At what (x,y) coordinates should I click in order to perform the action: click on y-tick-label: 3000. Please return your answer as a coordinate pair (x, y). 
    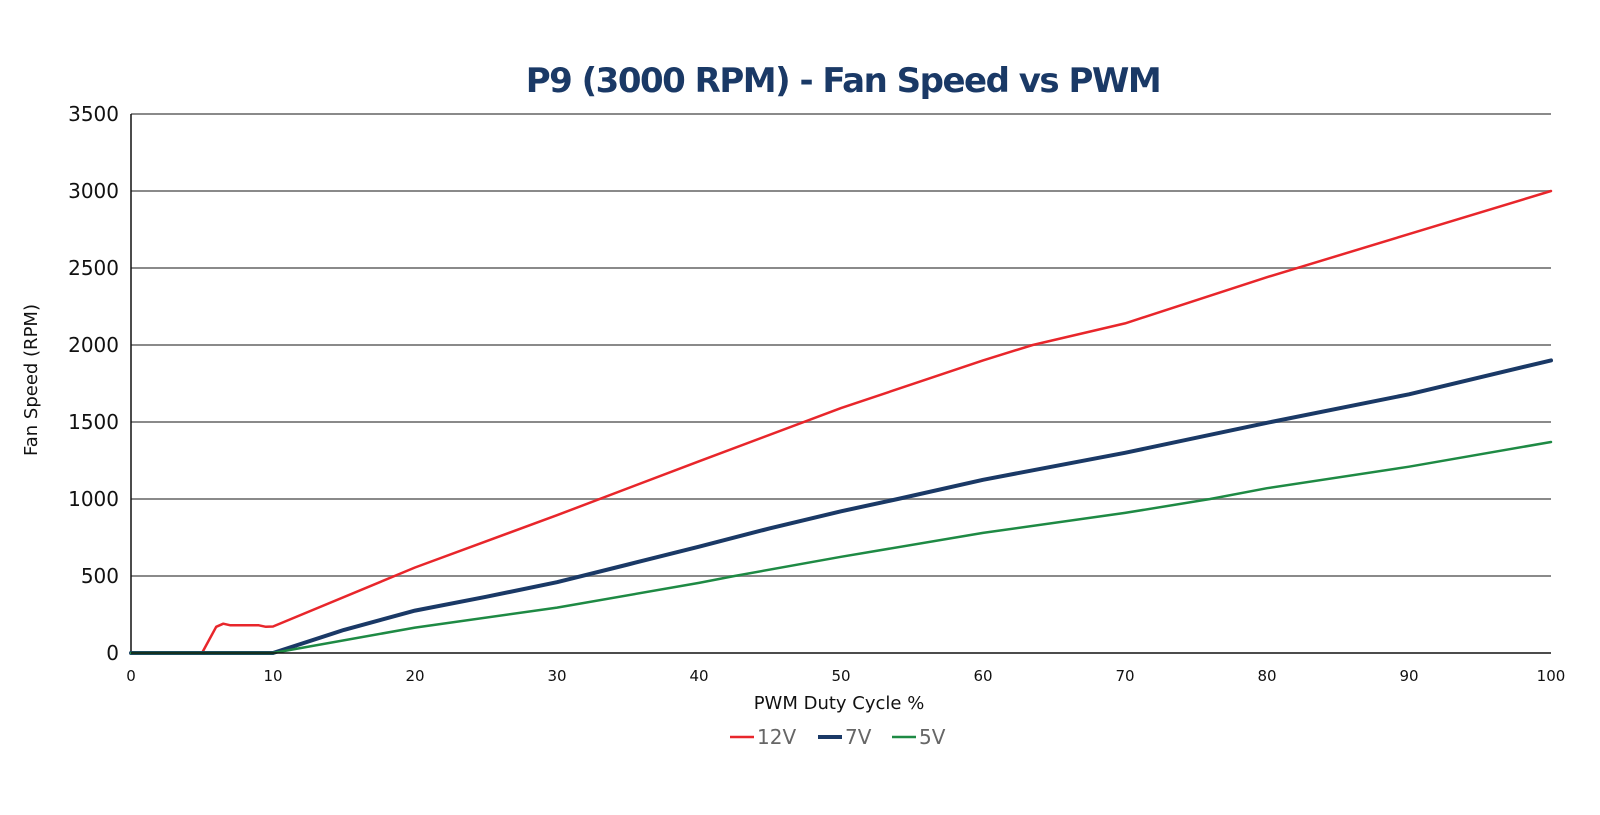
    Looking at the image, I should click on (93, 191).